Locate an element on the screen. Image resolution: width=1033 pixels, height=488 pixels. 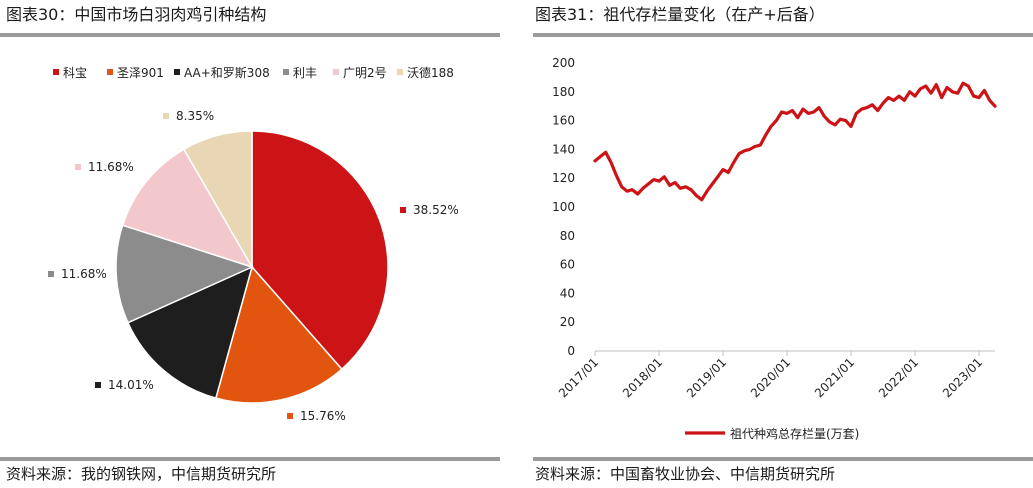
x-tick-label: 2017/01 is located at coordinates (578, 377).